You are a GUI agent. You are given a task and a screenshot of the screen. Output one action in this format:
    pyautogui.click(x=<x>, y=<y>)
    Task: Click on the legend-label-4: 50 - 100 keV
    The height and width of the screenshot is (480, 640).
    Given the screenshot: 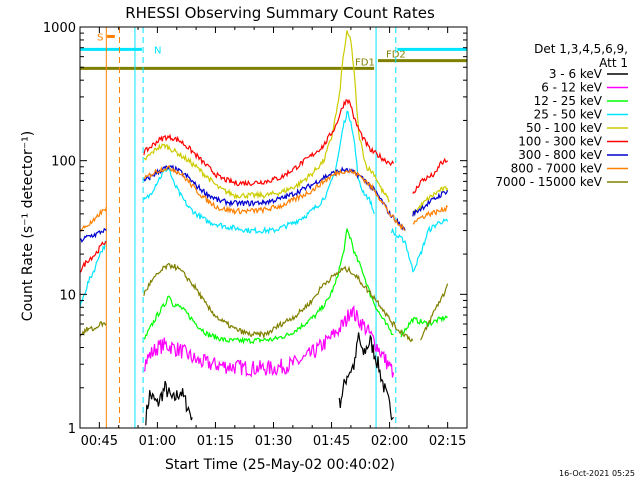 What is the action you would take?
    pyautogui.click(x=564, y=128)
    